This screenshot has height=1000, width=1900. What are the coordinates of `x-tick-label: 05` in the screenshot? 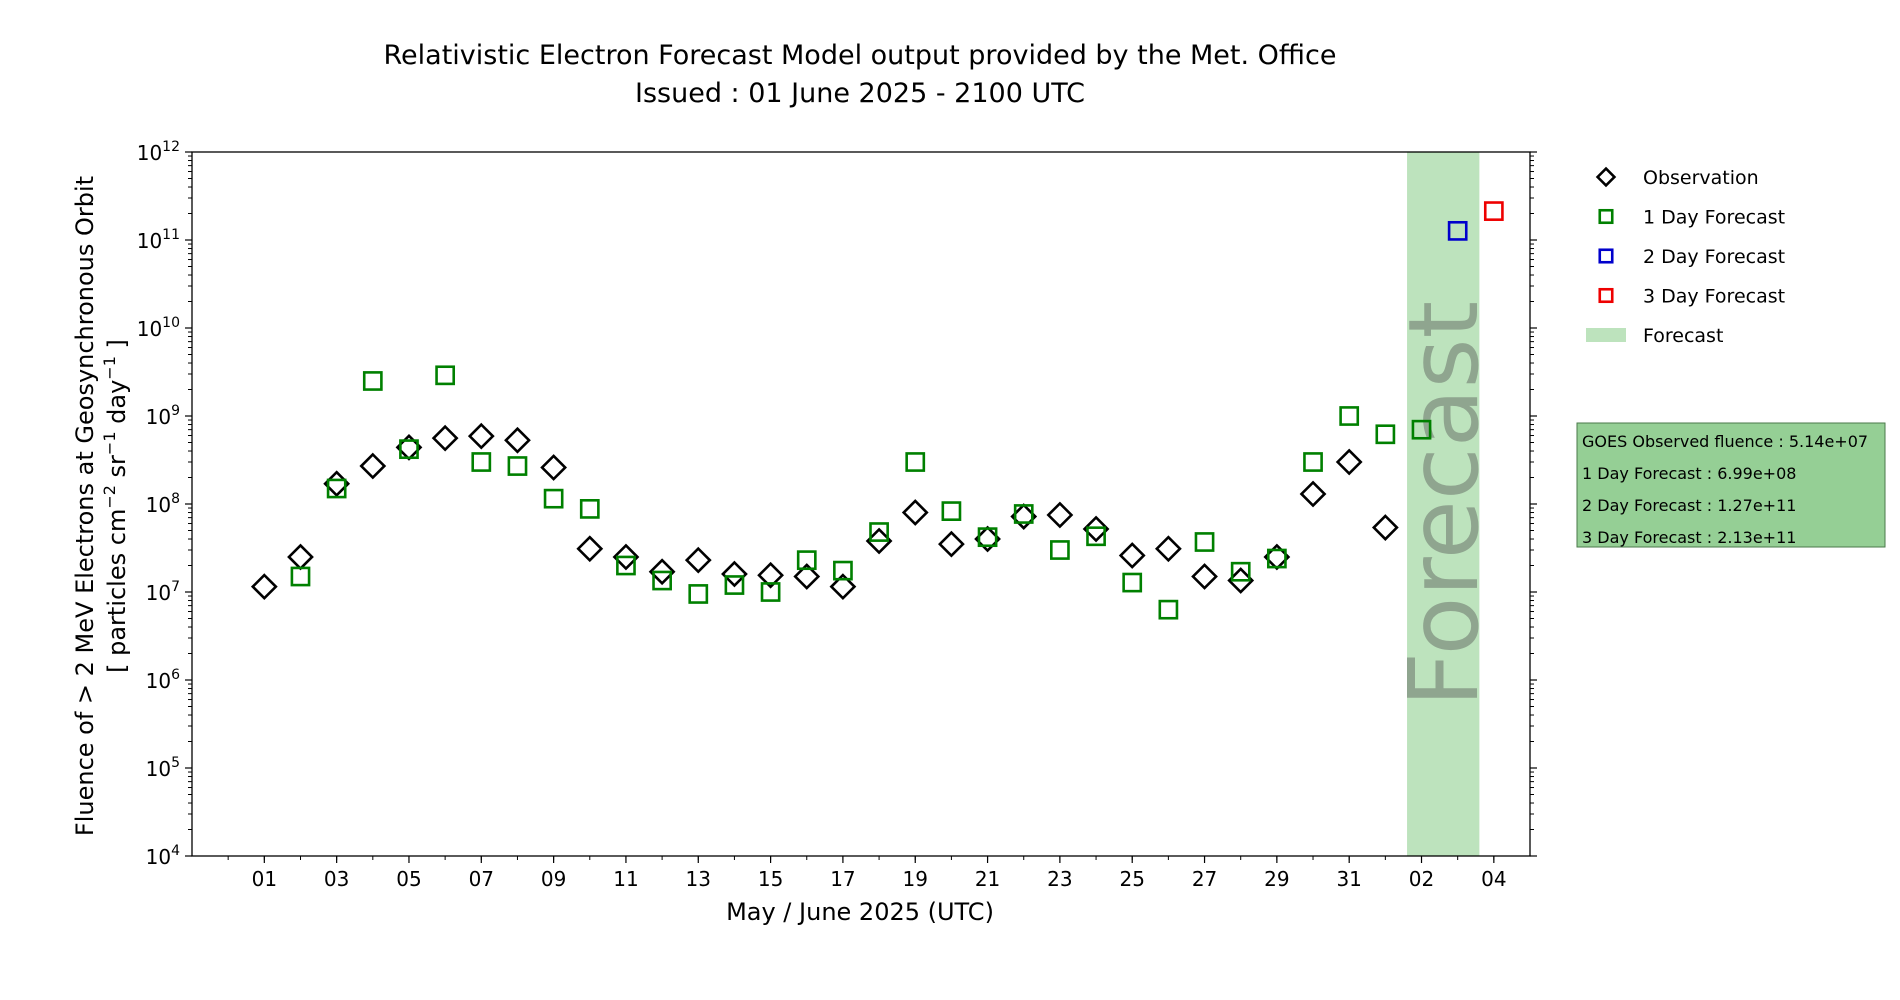 It's located at (408, 879).